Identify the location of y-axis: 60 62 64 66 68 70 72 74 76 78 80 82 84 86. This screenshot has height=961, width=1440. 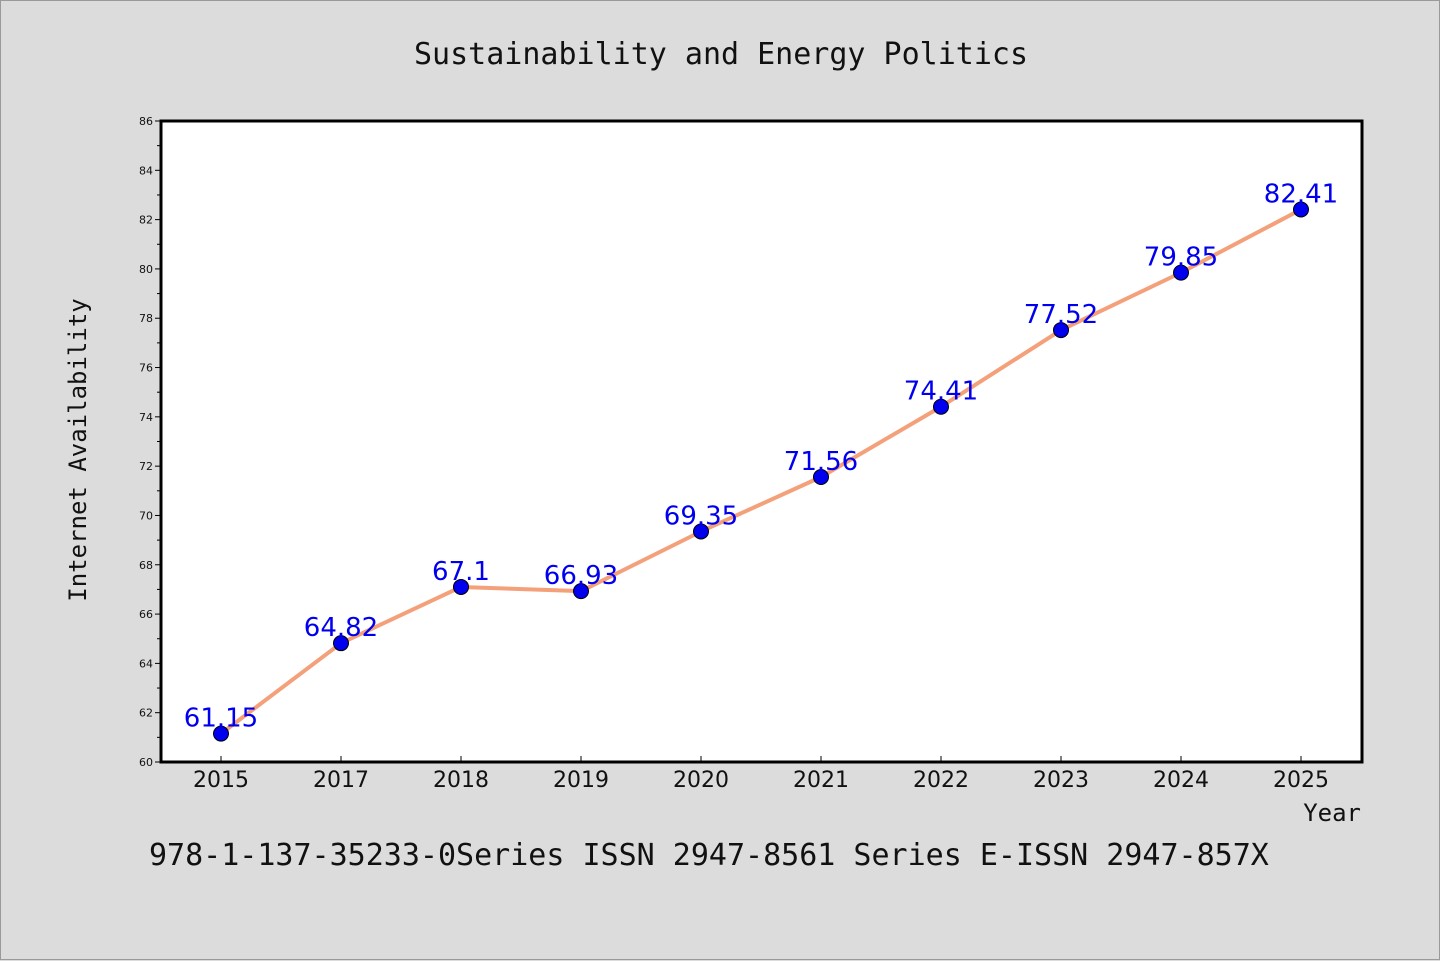
(150, 442).